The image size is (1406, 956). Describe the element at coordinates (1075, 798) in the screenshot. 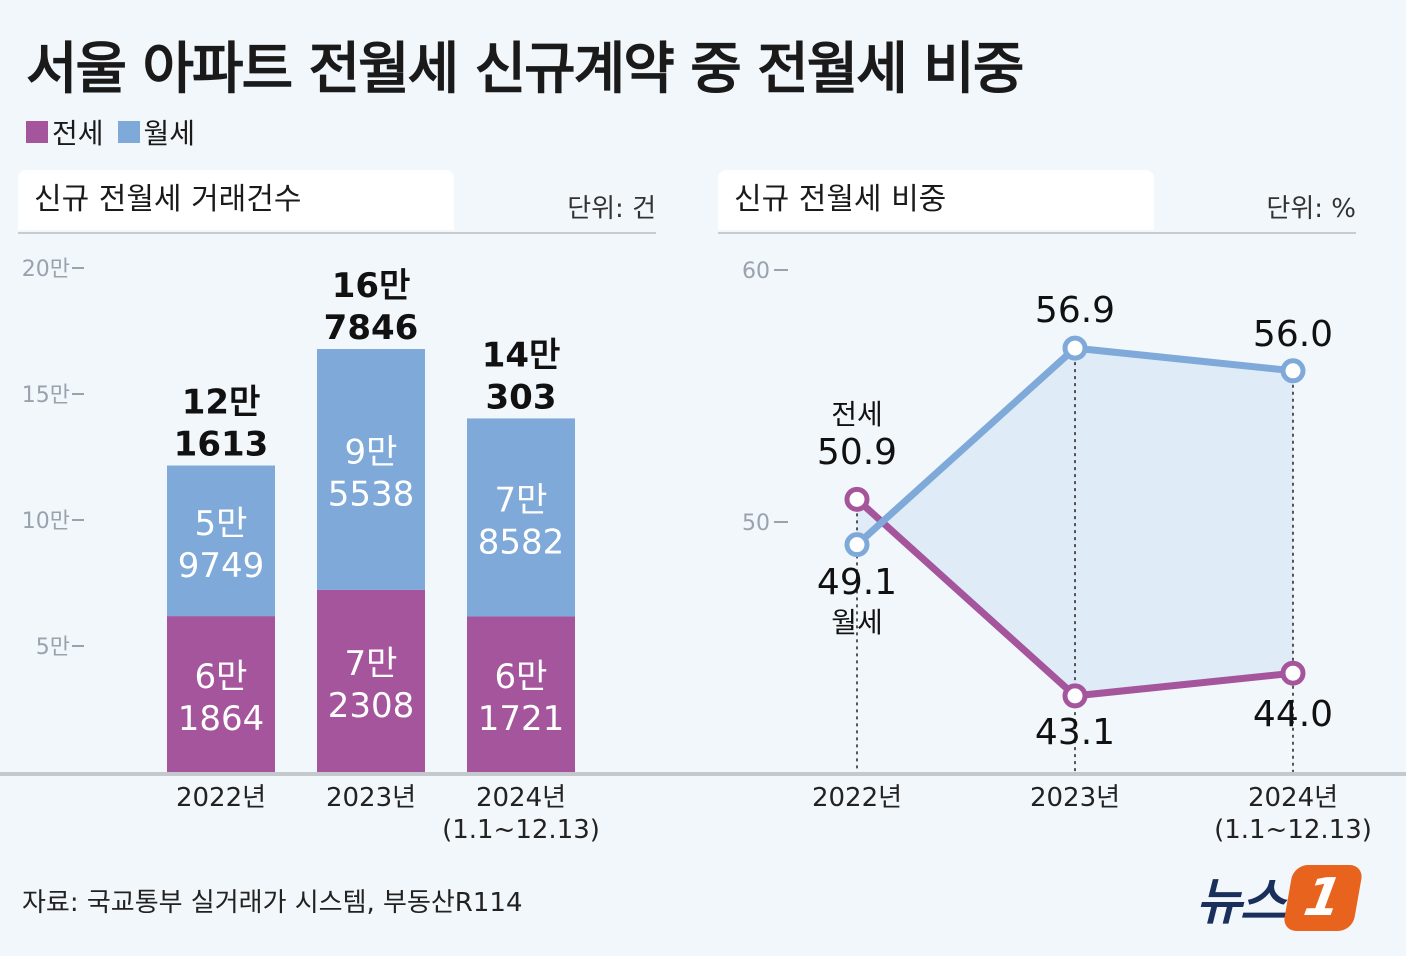

I see `line-xtick-label-1: 2023년` at that location.